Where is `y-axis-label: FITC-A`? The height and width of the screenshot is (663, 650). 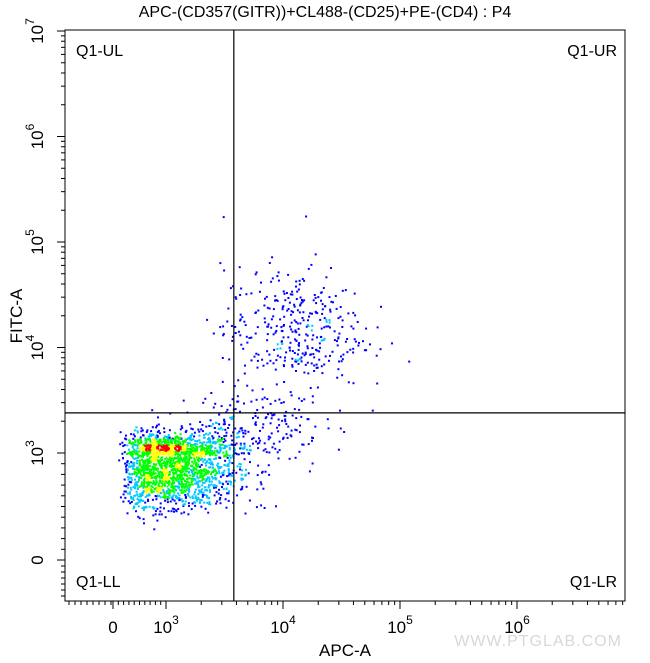
y-axis-label: FITC-A is located at coordinates (16, 315).